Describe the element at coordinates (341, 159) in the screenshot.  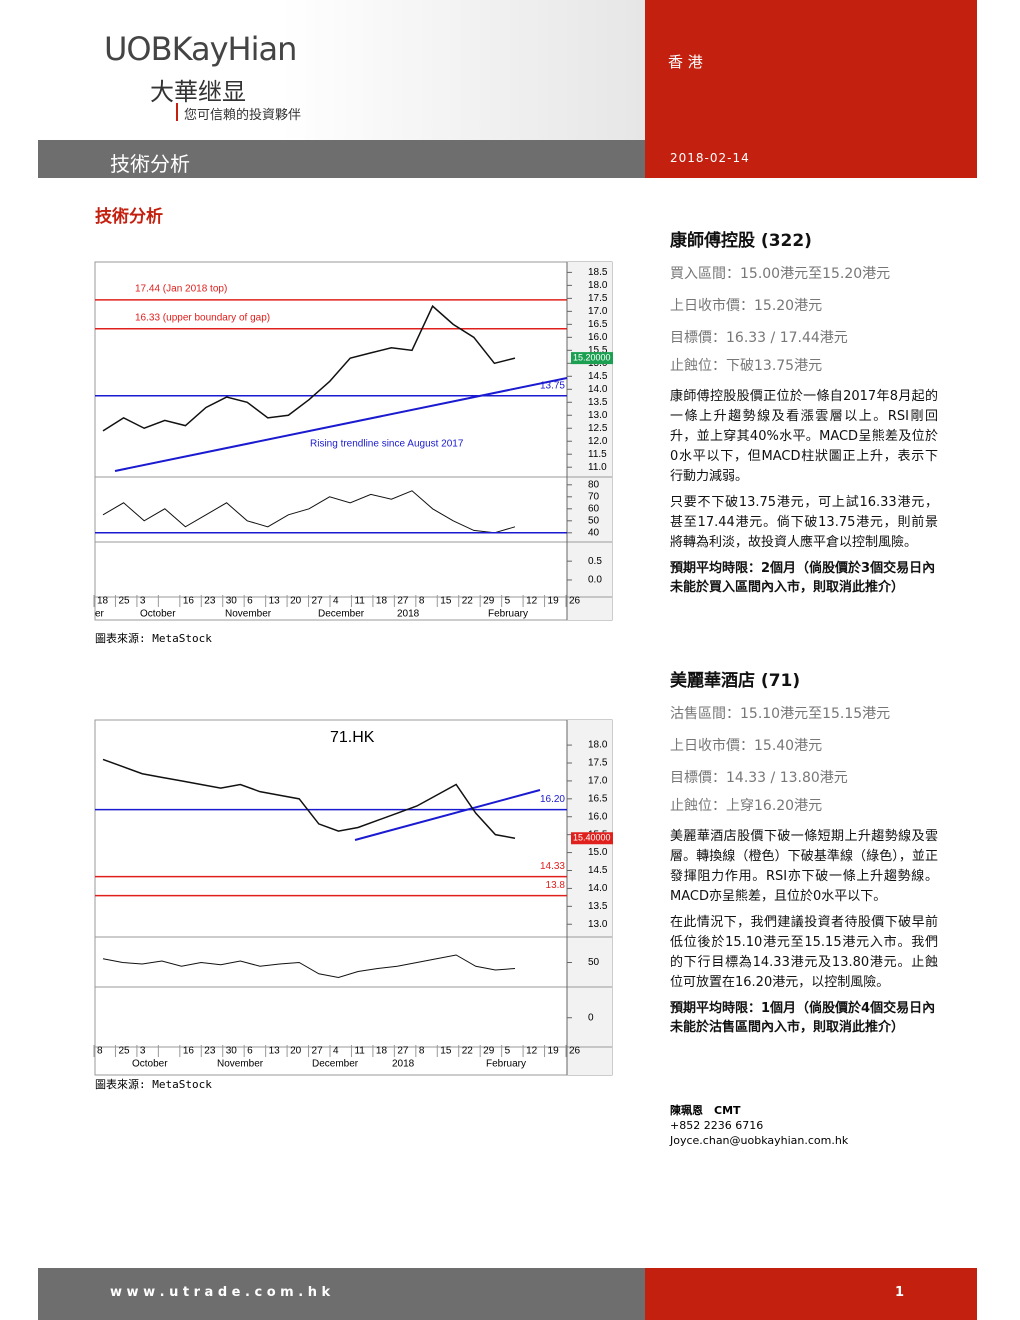
I see `section-bar` at that location.